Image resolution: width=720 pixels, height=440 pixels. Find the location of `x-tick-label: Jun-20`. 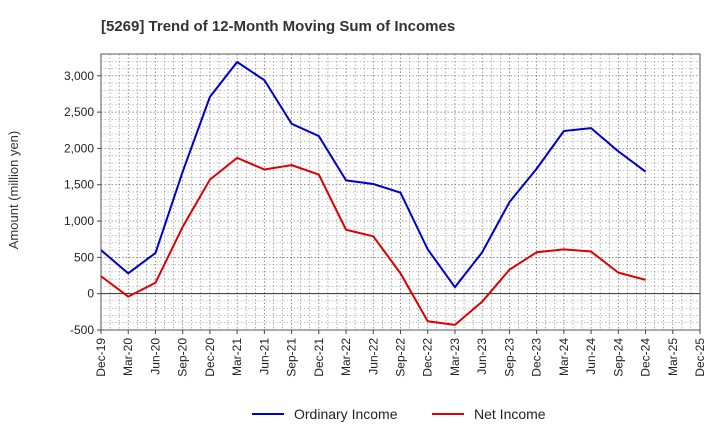

x-tick-label: Jun-20 is located at coordinates (155, 356).